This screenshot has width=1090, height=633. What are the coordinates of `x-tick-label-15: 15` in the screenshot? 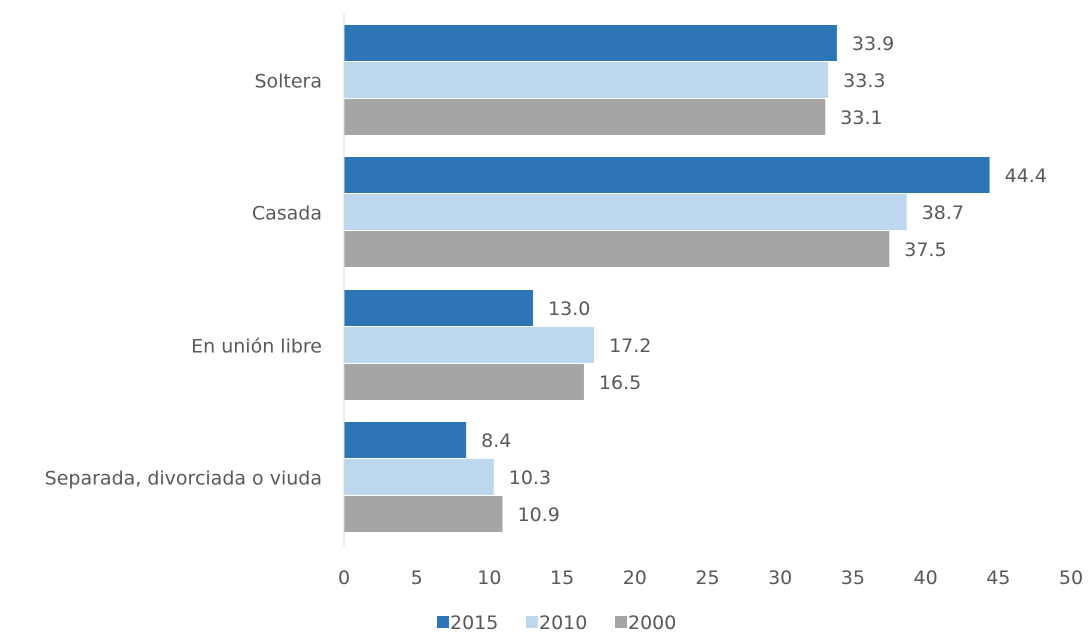 It's located at (562, 578).